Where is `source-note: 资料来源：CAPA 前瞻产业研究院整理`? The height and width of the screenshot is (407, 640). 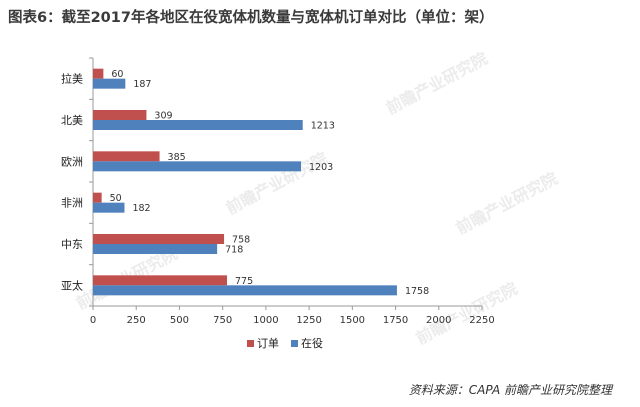 source-note: 资料来源：CAPA 前瞻产业研究院整理 is located at coordinates (510, 390).